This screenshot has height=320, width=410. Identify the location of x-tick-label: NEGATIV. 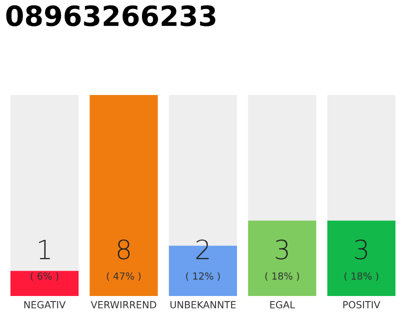
(45, 304).